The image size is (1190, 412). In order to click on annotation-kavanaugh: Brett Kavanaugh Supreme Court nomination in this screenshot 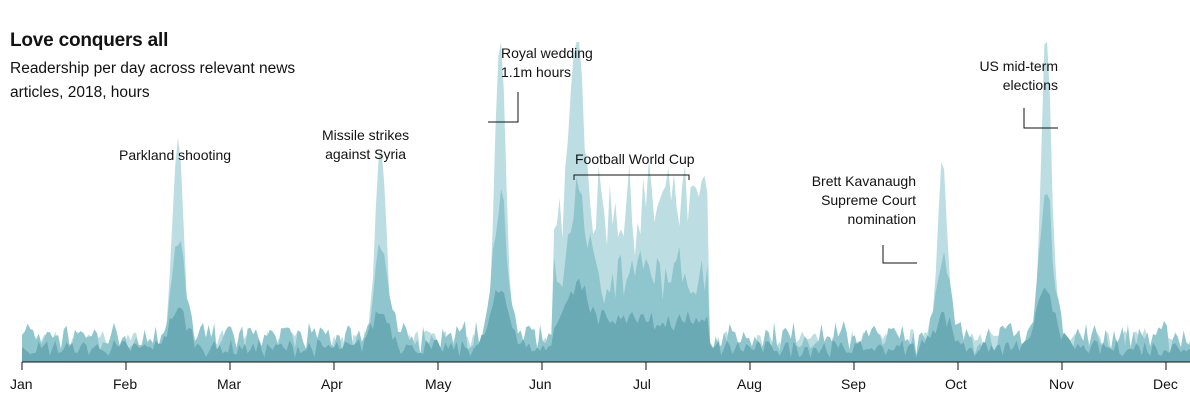, I will do `click(853, 200)`.